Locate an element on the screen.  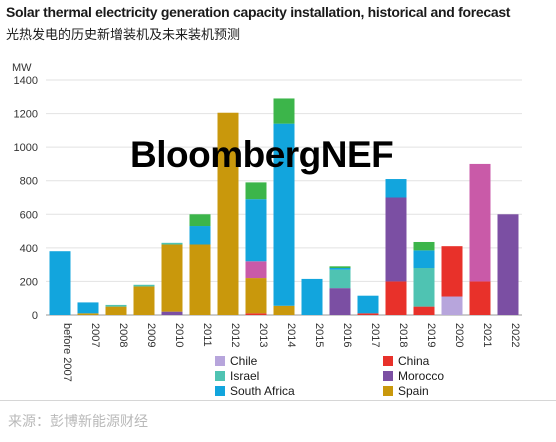
x-tick-label: 2010 is located at coordinates (179, 335).